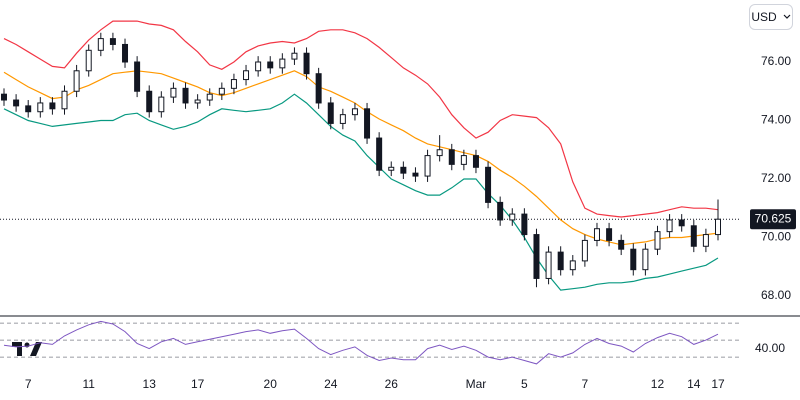  I want to click on y-tick-label: 68.00, so click(776, 295).